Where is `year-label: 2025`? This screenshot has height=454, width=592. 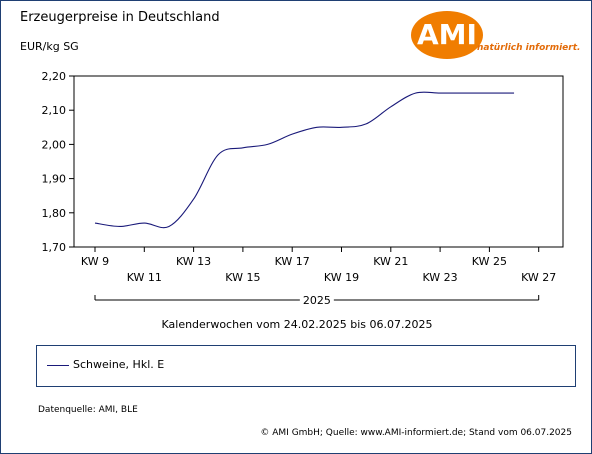
year-label: 2025 is located at coordinates (317, 300).